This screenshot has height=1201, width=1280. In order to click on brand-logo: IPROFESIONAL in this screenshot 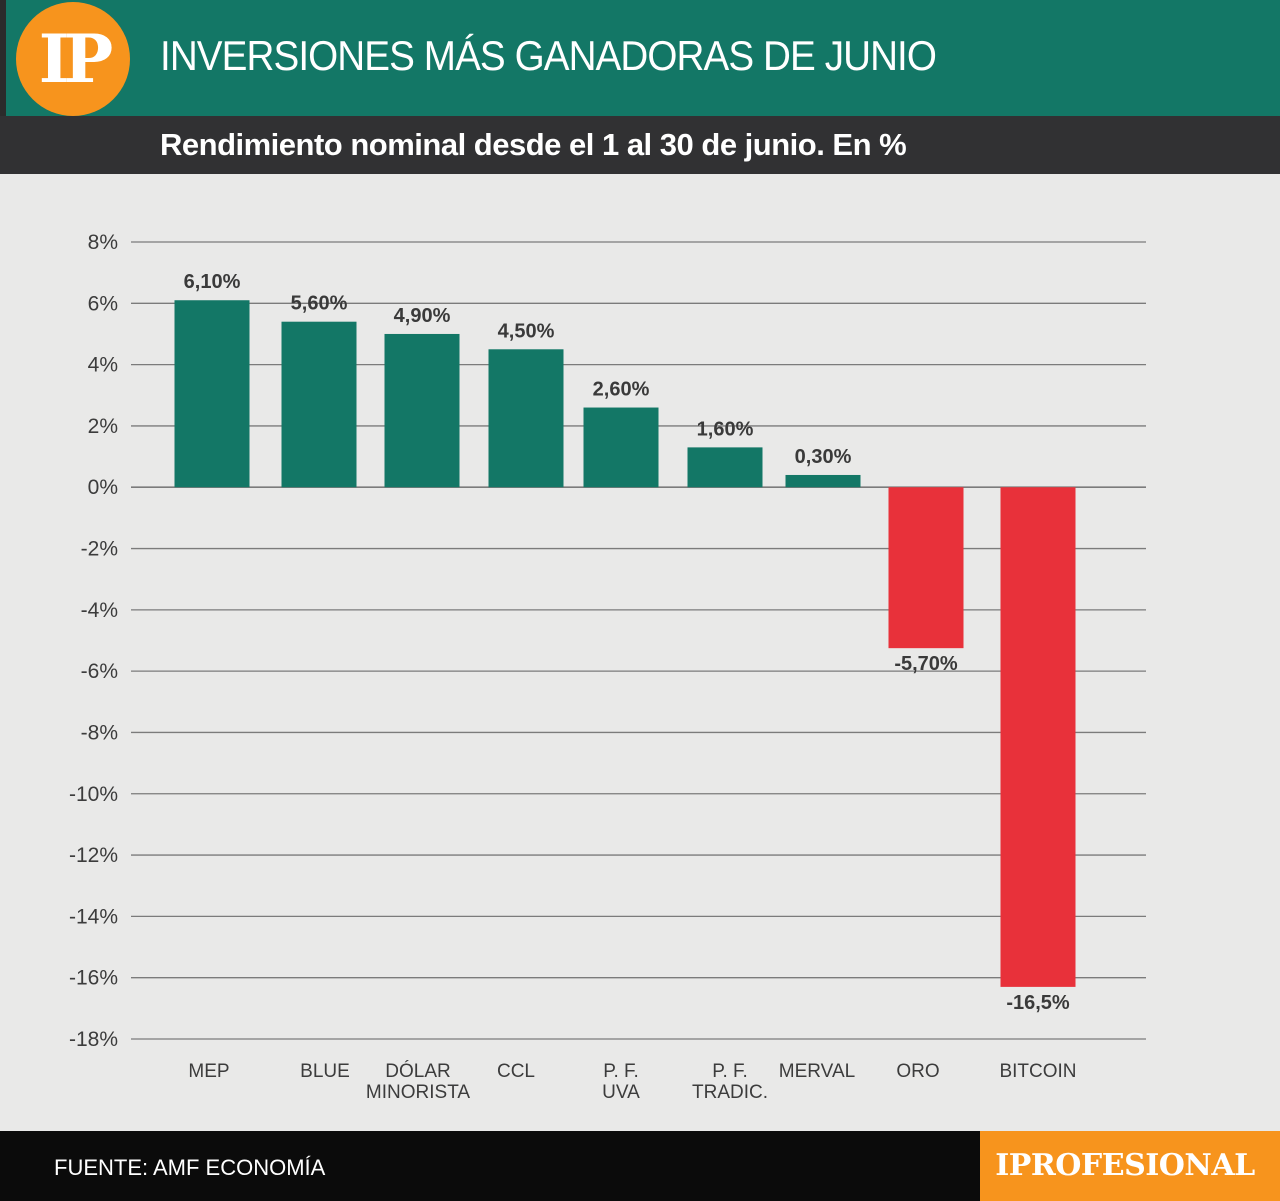, I will do `click(1125, 1165)`.